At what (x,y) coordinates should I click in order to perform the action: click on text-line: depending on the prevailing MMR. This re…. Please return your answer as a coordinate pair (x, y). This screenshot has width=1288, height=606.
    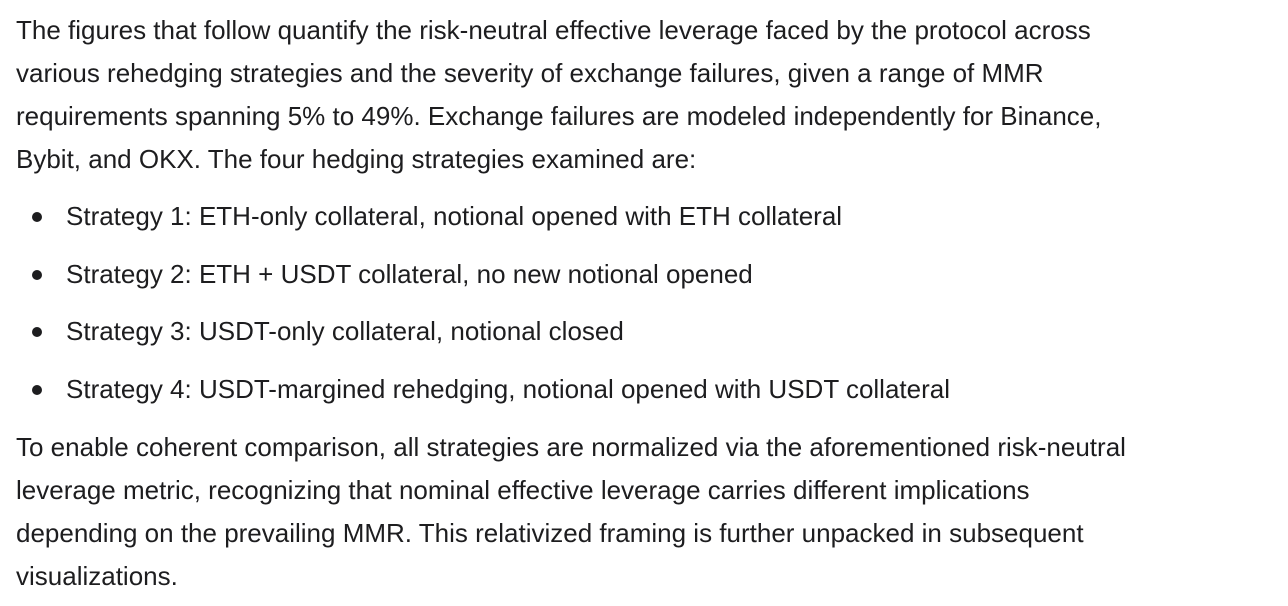
    Looking at the image, I should click on (550, 533).